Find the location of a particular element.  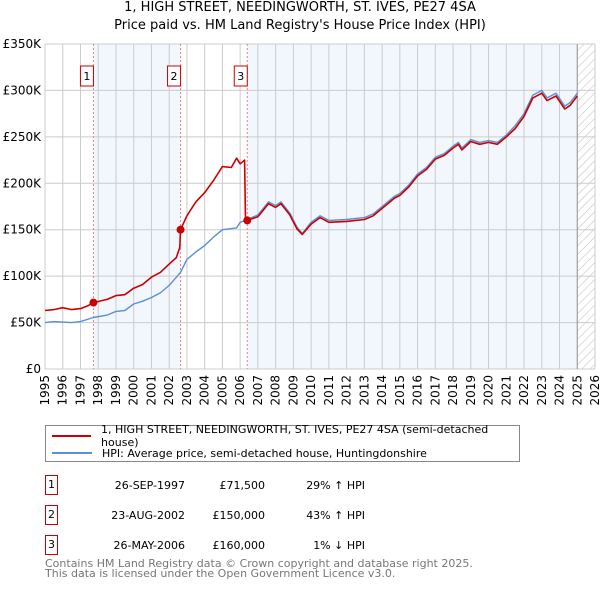

shaded-period is located at coordinates (137, 206).